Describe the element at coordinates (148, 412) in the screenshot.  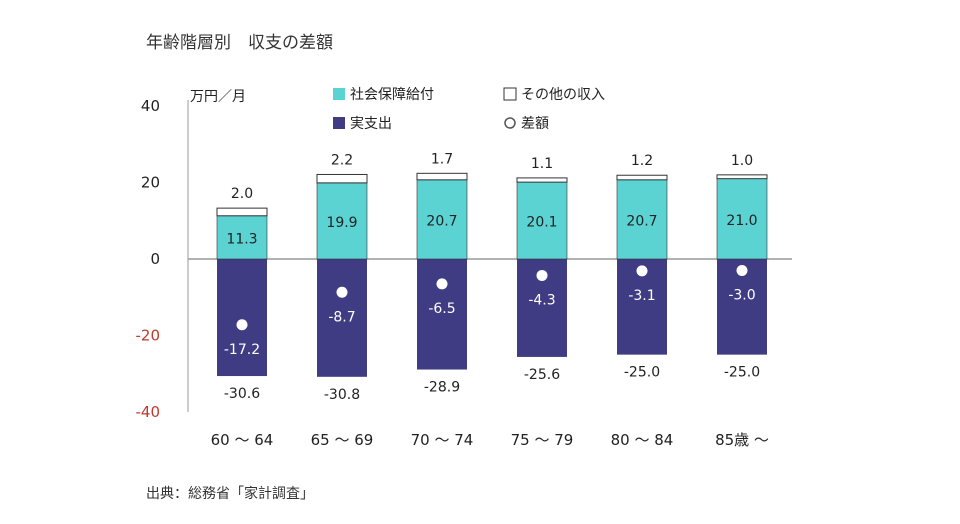
I see `y-tick-label: -40` at that location.